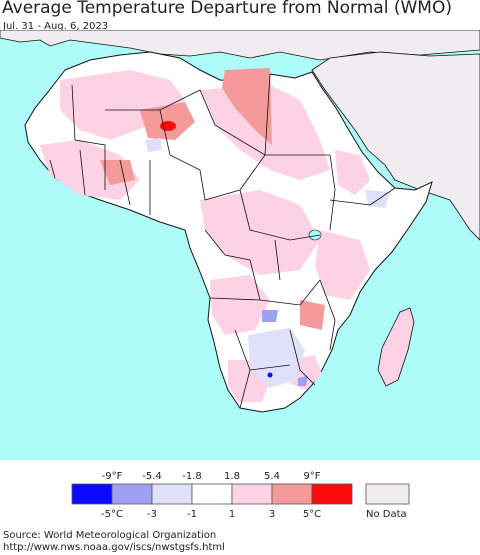 This screenshot has height=555, width=480. What do you see at coordinates (232, 514) in the screenshot?
I see `legend-c-label-3: 1` at bounding box center [232, 514].